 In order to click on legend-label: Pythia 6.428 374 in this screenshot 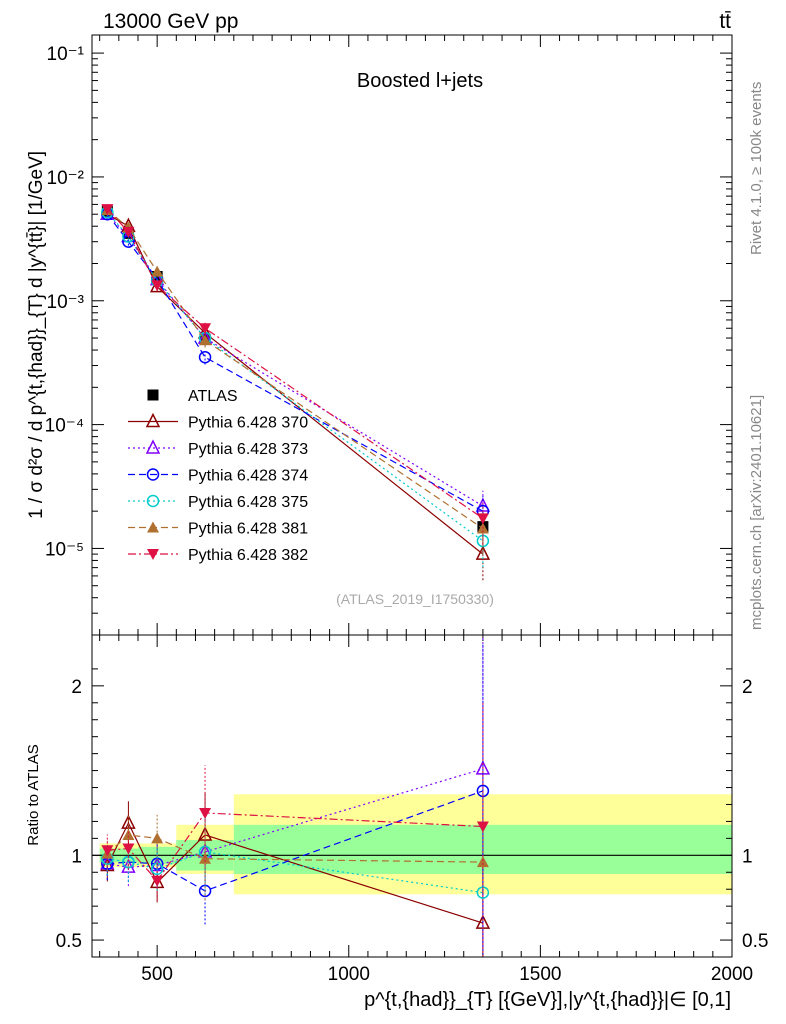, I will do `click(248, 476)`.